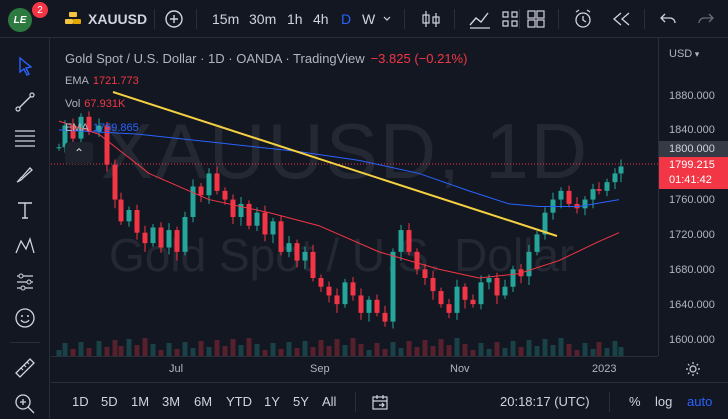  Describe the element at coordinates (25, 138) in the screenshot. I see `fib-retracement-icon` at that location.